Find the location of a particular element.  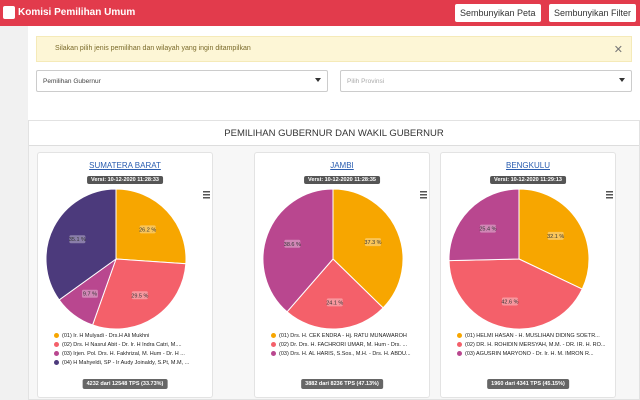

slice-label: 26.2 % is located at coordinates (147, 230).